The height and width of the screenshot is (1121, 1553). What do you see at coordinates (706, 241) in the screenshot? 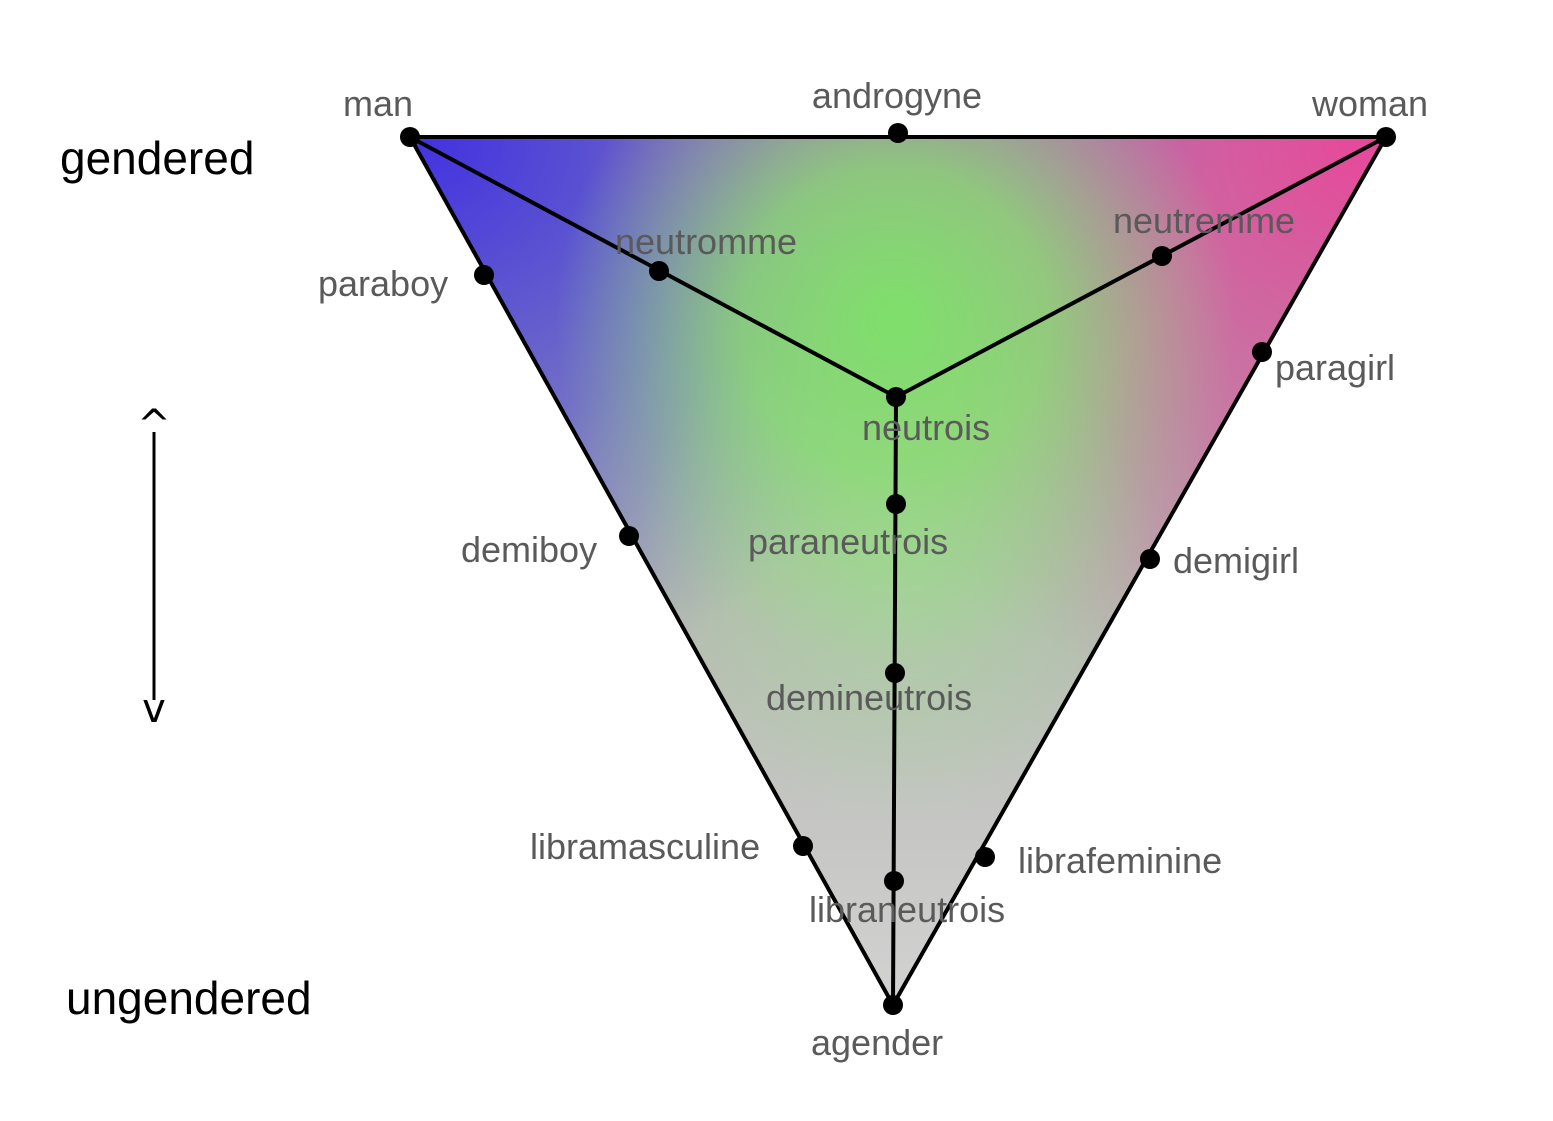
I see `label-neutromme: neutromme` at bounding box center [706, 241].